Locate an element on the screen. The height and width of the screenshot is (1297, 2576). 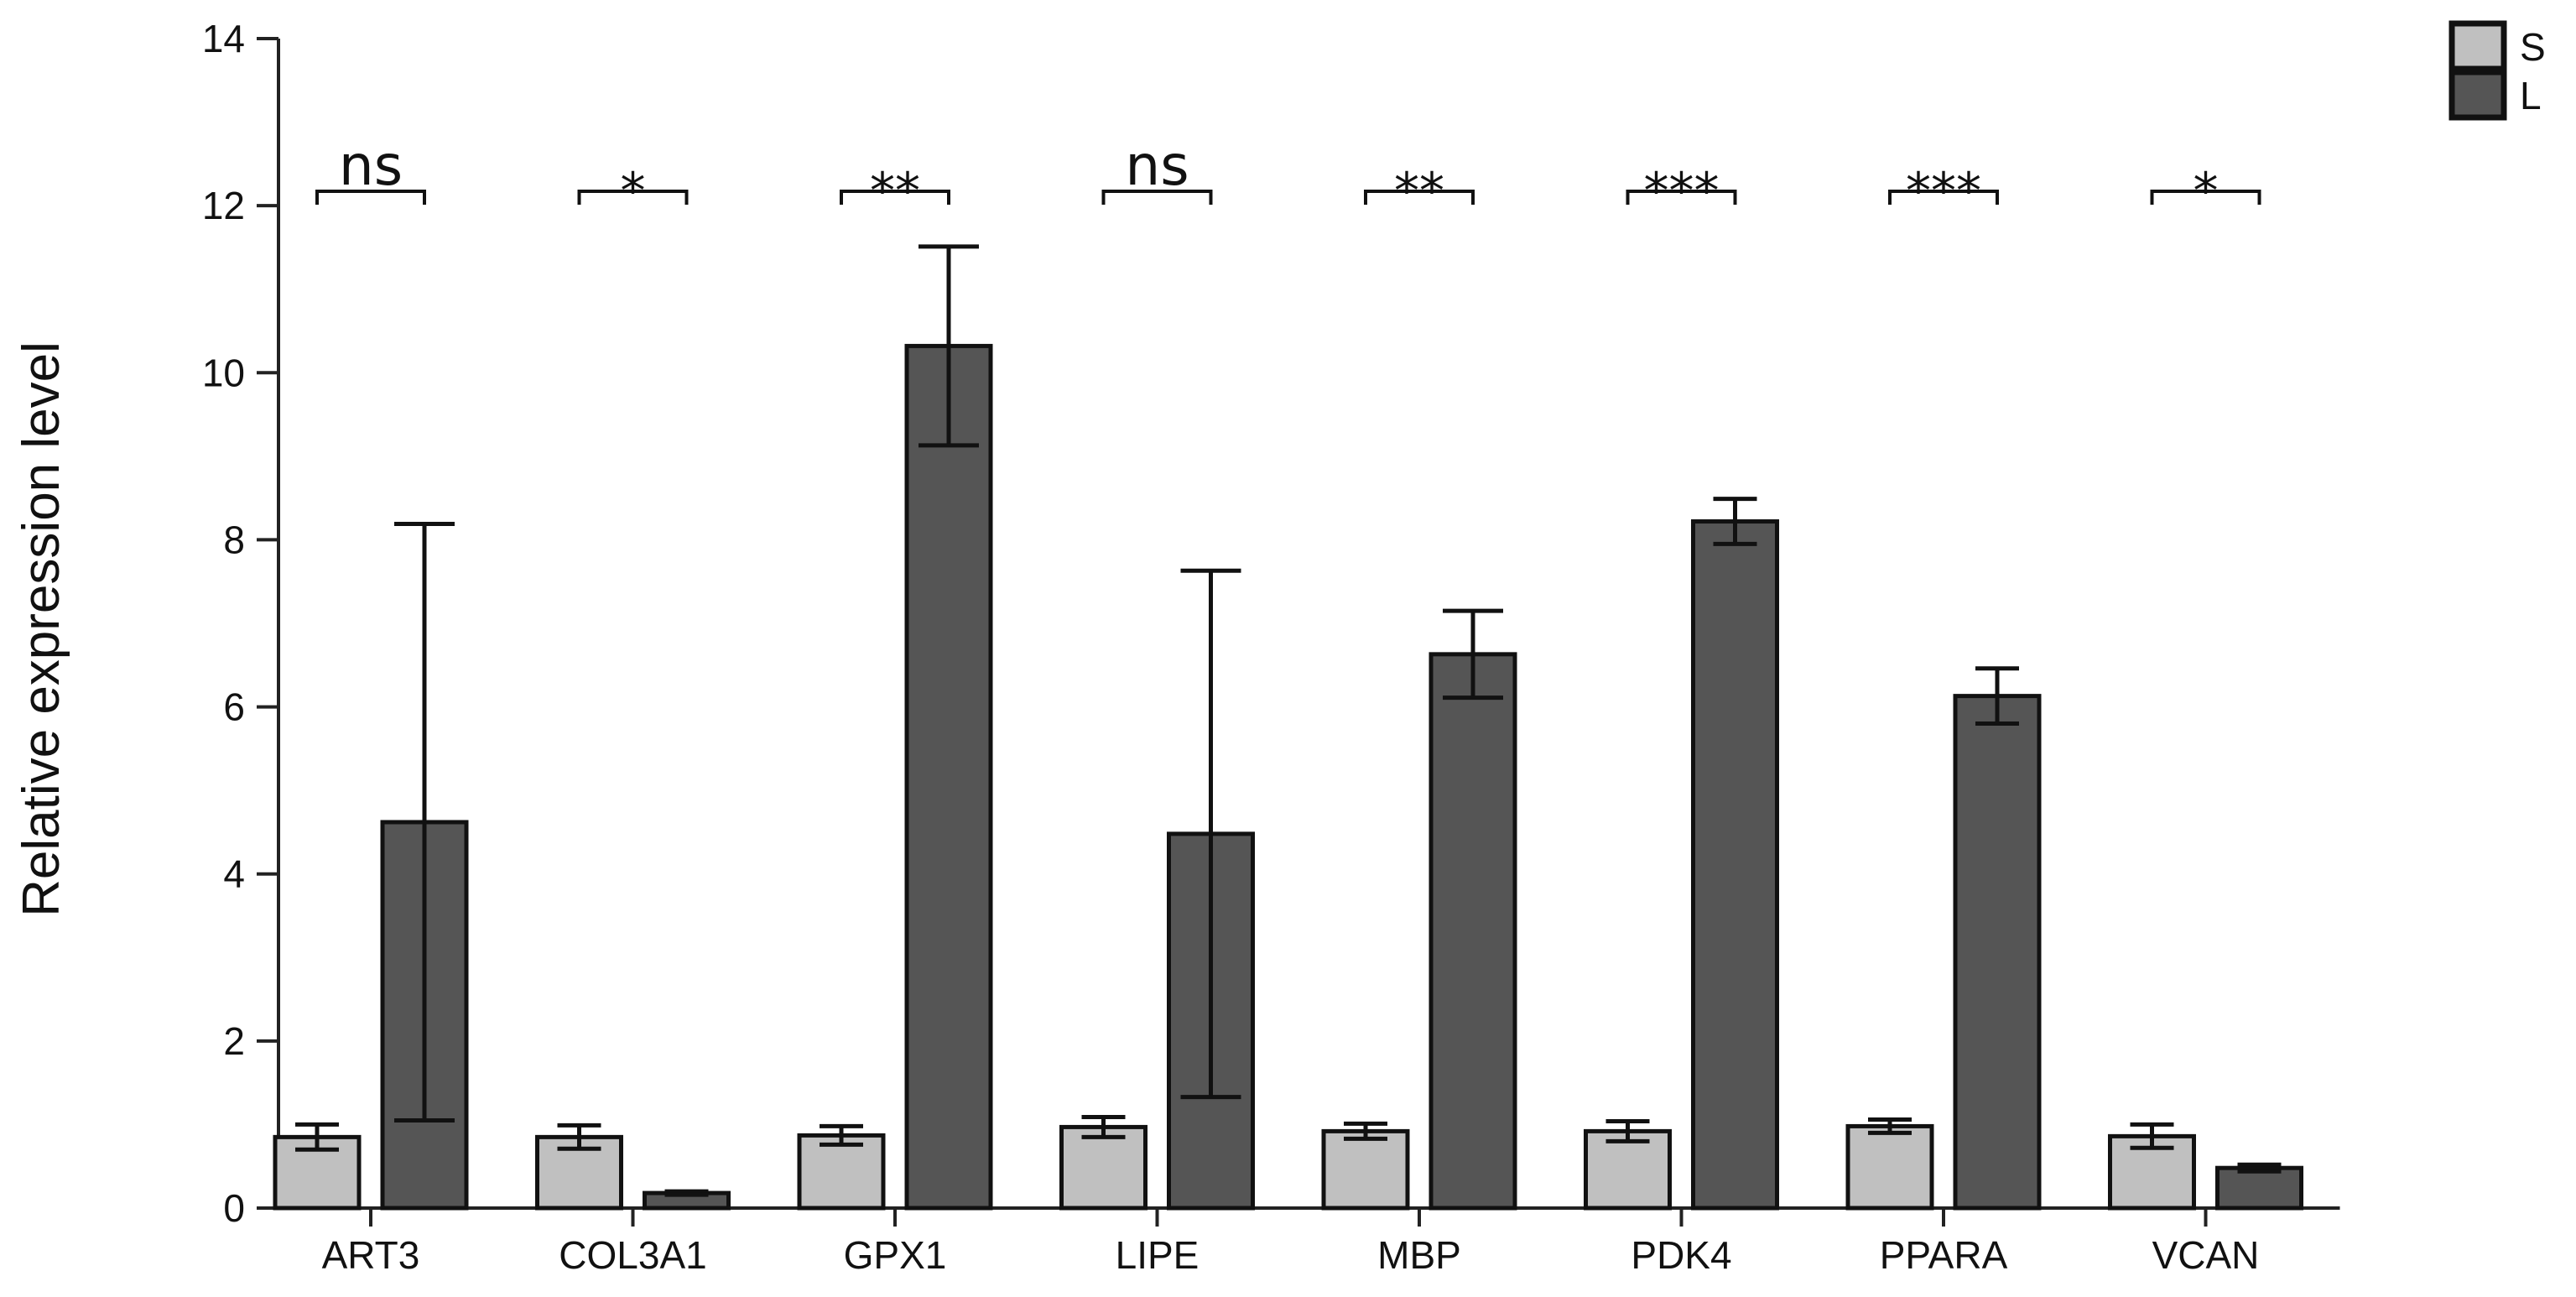
x-axis: ART3 COL3A1 GPX1 LIPE MBP PDK4 PPARA VCAN is located at coordinates (1309, 1241).